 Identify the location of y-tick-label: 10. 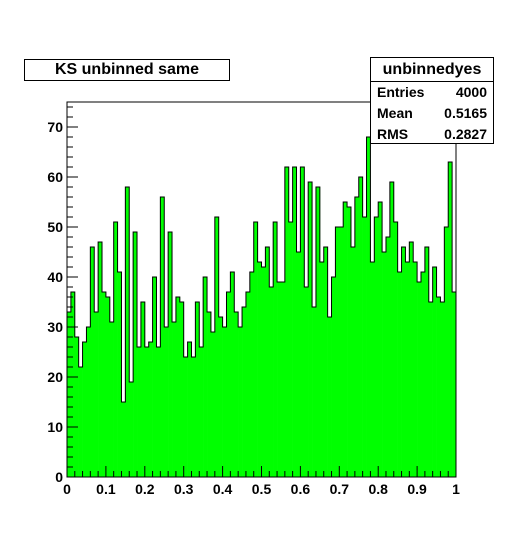
(55, 427).